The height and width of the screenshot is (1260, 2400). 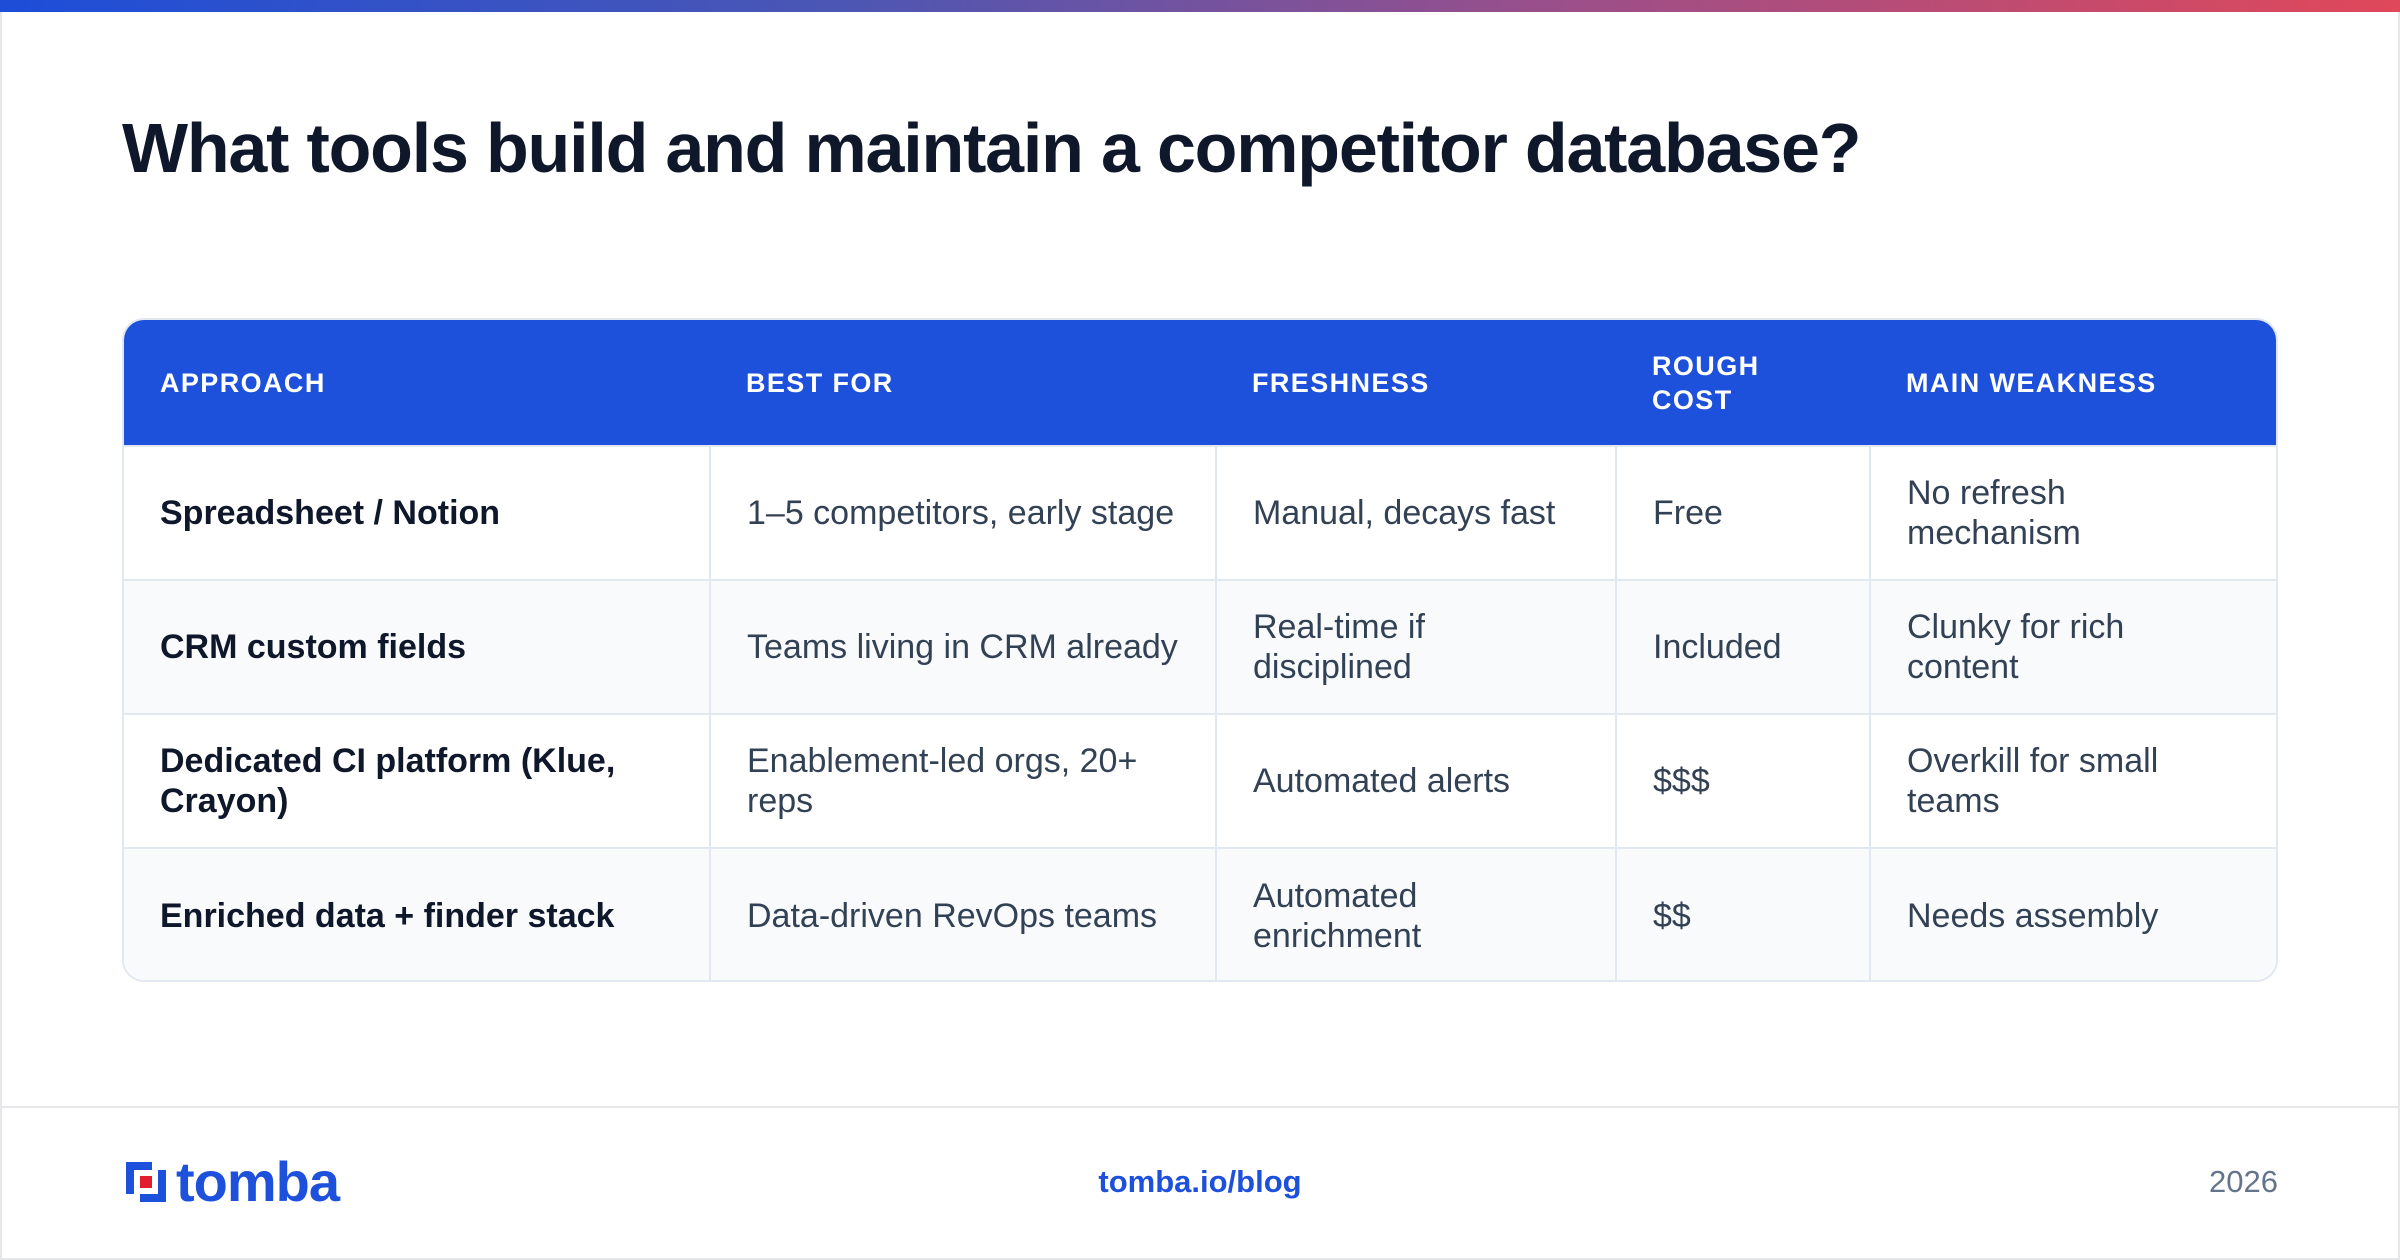 What do you see at coordinates (2243, 1181) in the screenshot?
I see `footer-year: 2026` at bounding box center [2243, 1181].